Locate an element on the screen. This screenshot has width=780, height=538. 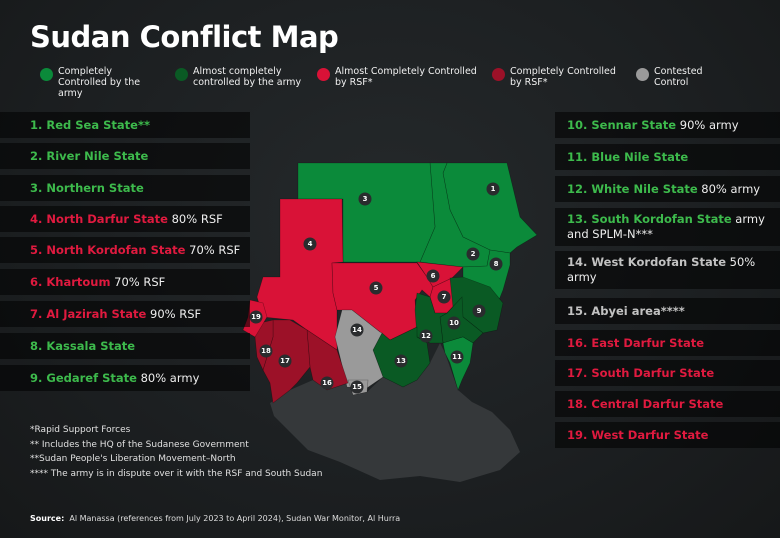
state-number-badge: 18 is located at coordinates (266, 351).